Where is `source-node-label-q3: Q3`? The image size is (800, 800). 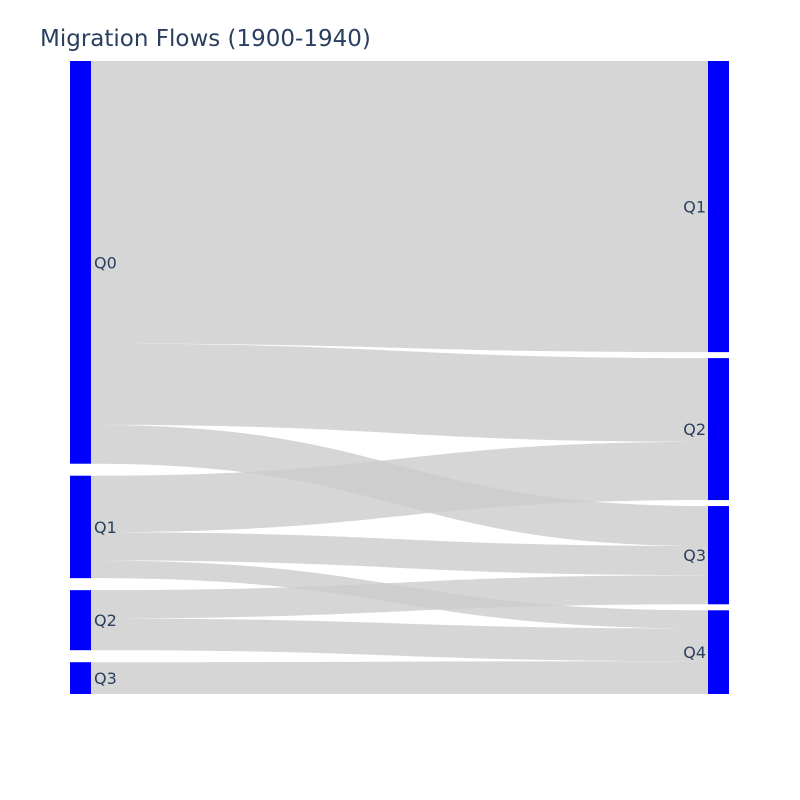 source-node-label-q3: Q3 is located at coordinates (105, 678).